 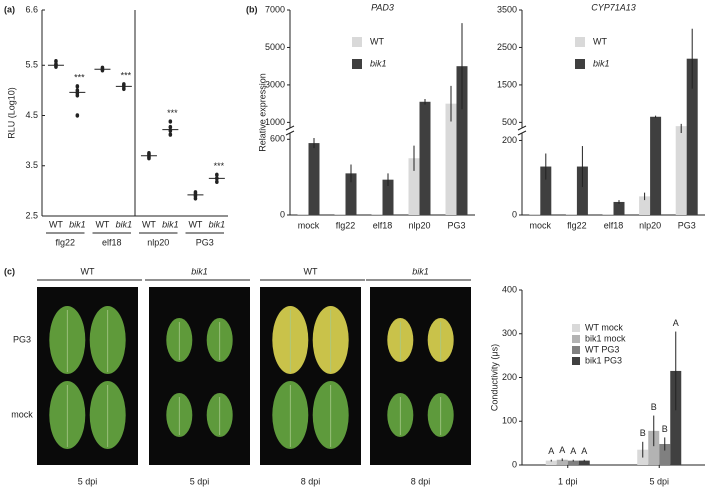 What do you see at coordinates (252, 9) in the screenshot?
I see `panel-label: (b)` at bounding box center [252, 9].